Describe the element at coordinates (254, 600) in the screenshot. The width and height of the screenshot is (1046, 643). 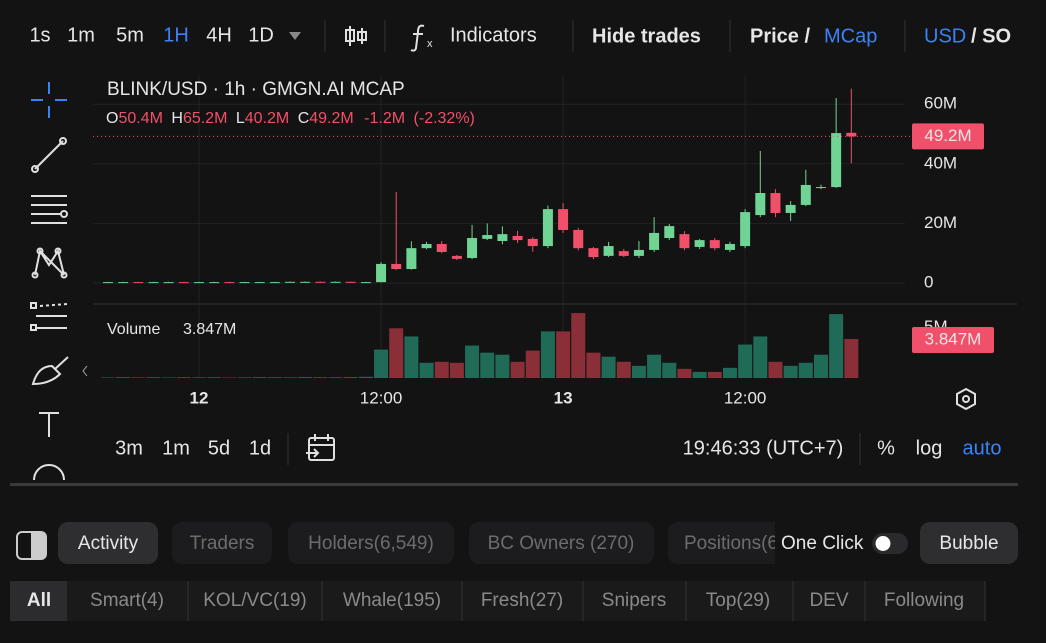
I see `filter: KOL/VC(19)` at that location.